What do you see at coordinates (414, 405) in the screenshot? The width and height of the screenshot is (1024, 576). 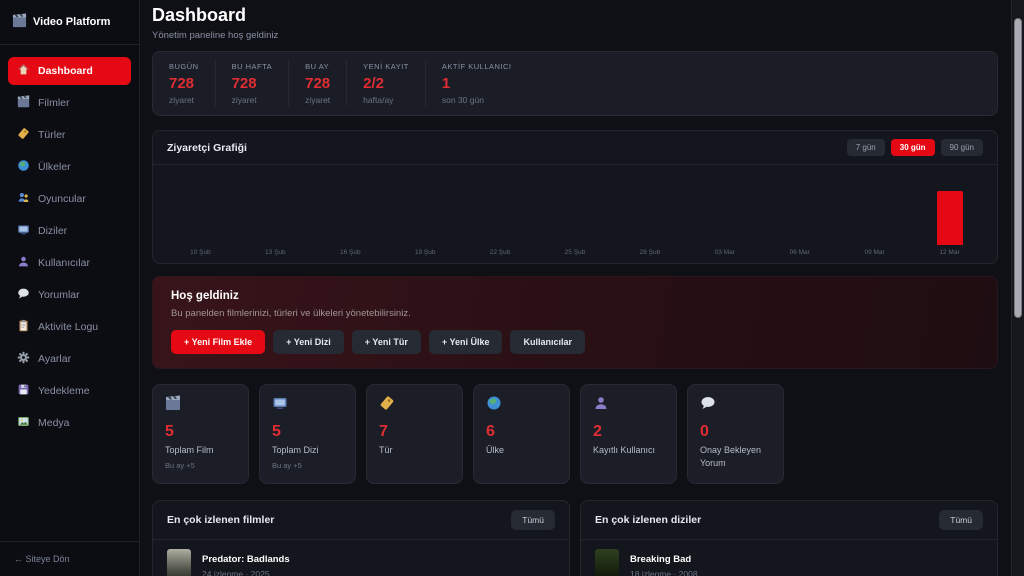 I see `tag-icon` at bounding box center [414, 405].